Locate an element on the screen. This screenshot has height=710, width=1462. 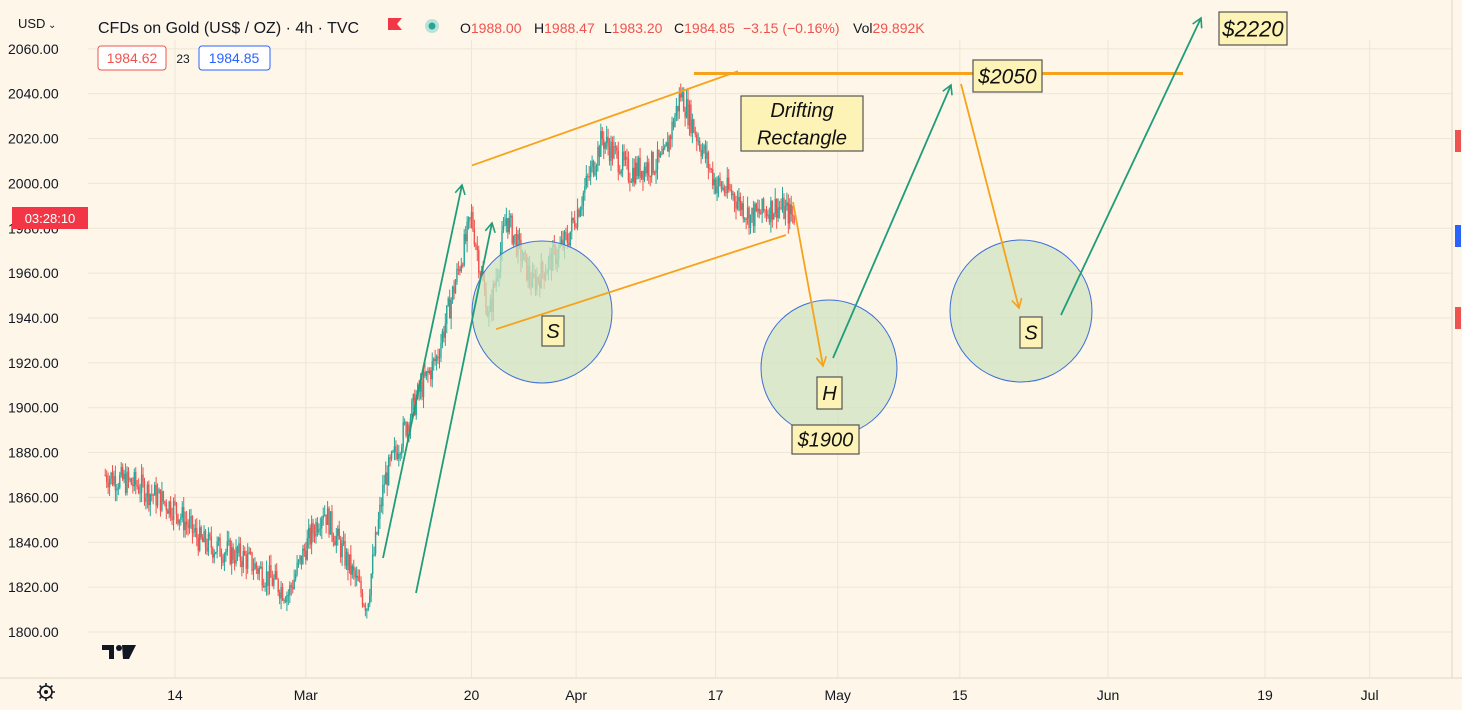
head-shoulder-circle-left is located at coordinates (542, 312).